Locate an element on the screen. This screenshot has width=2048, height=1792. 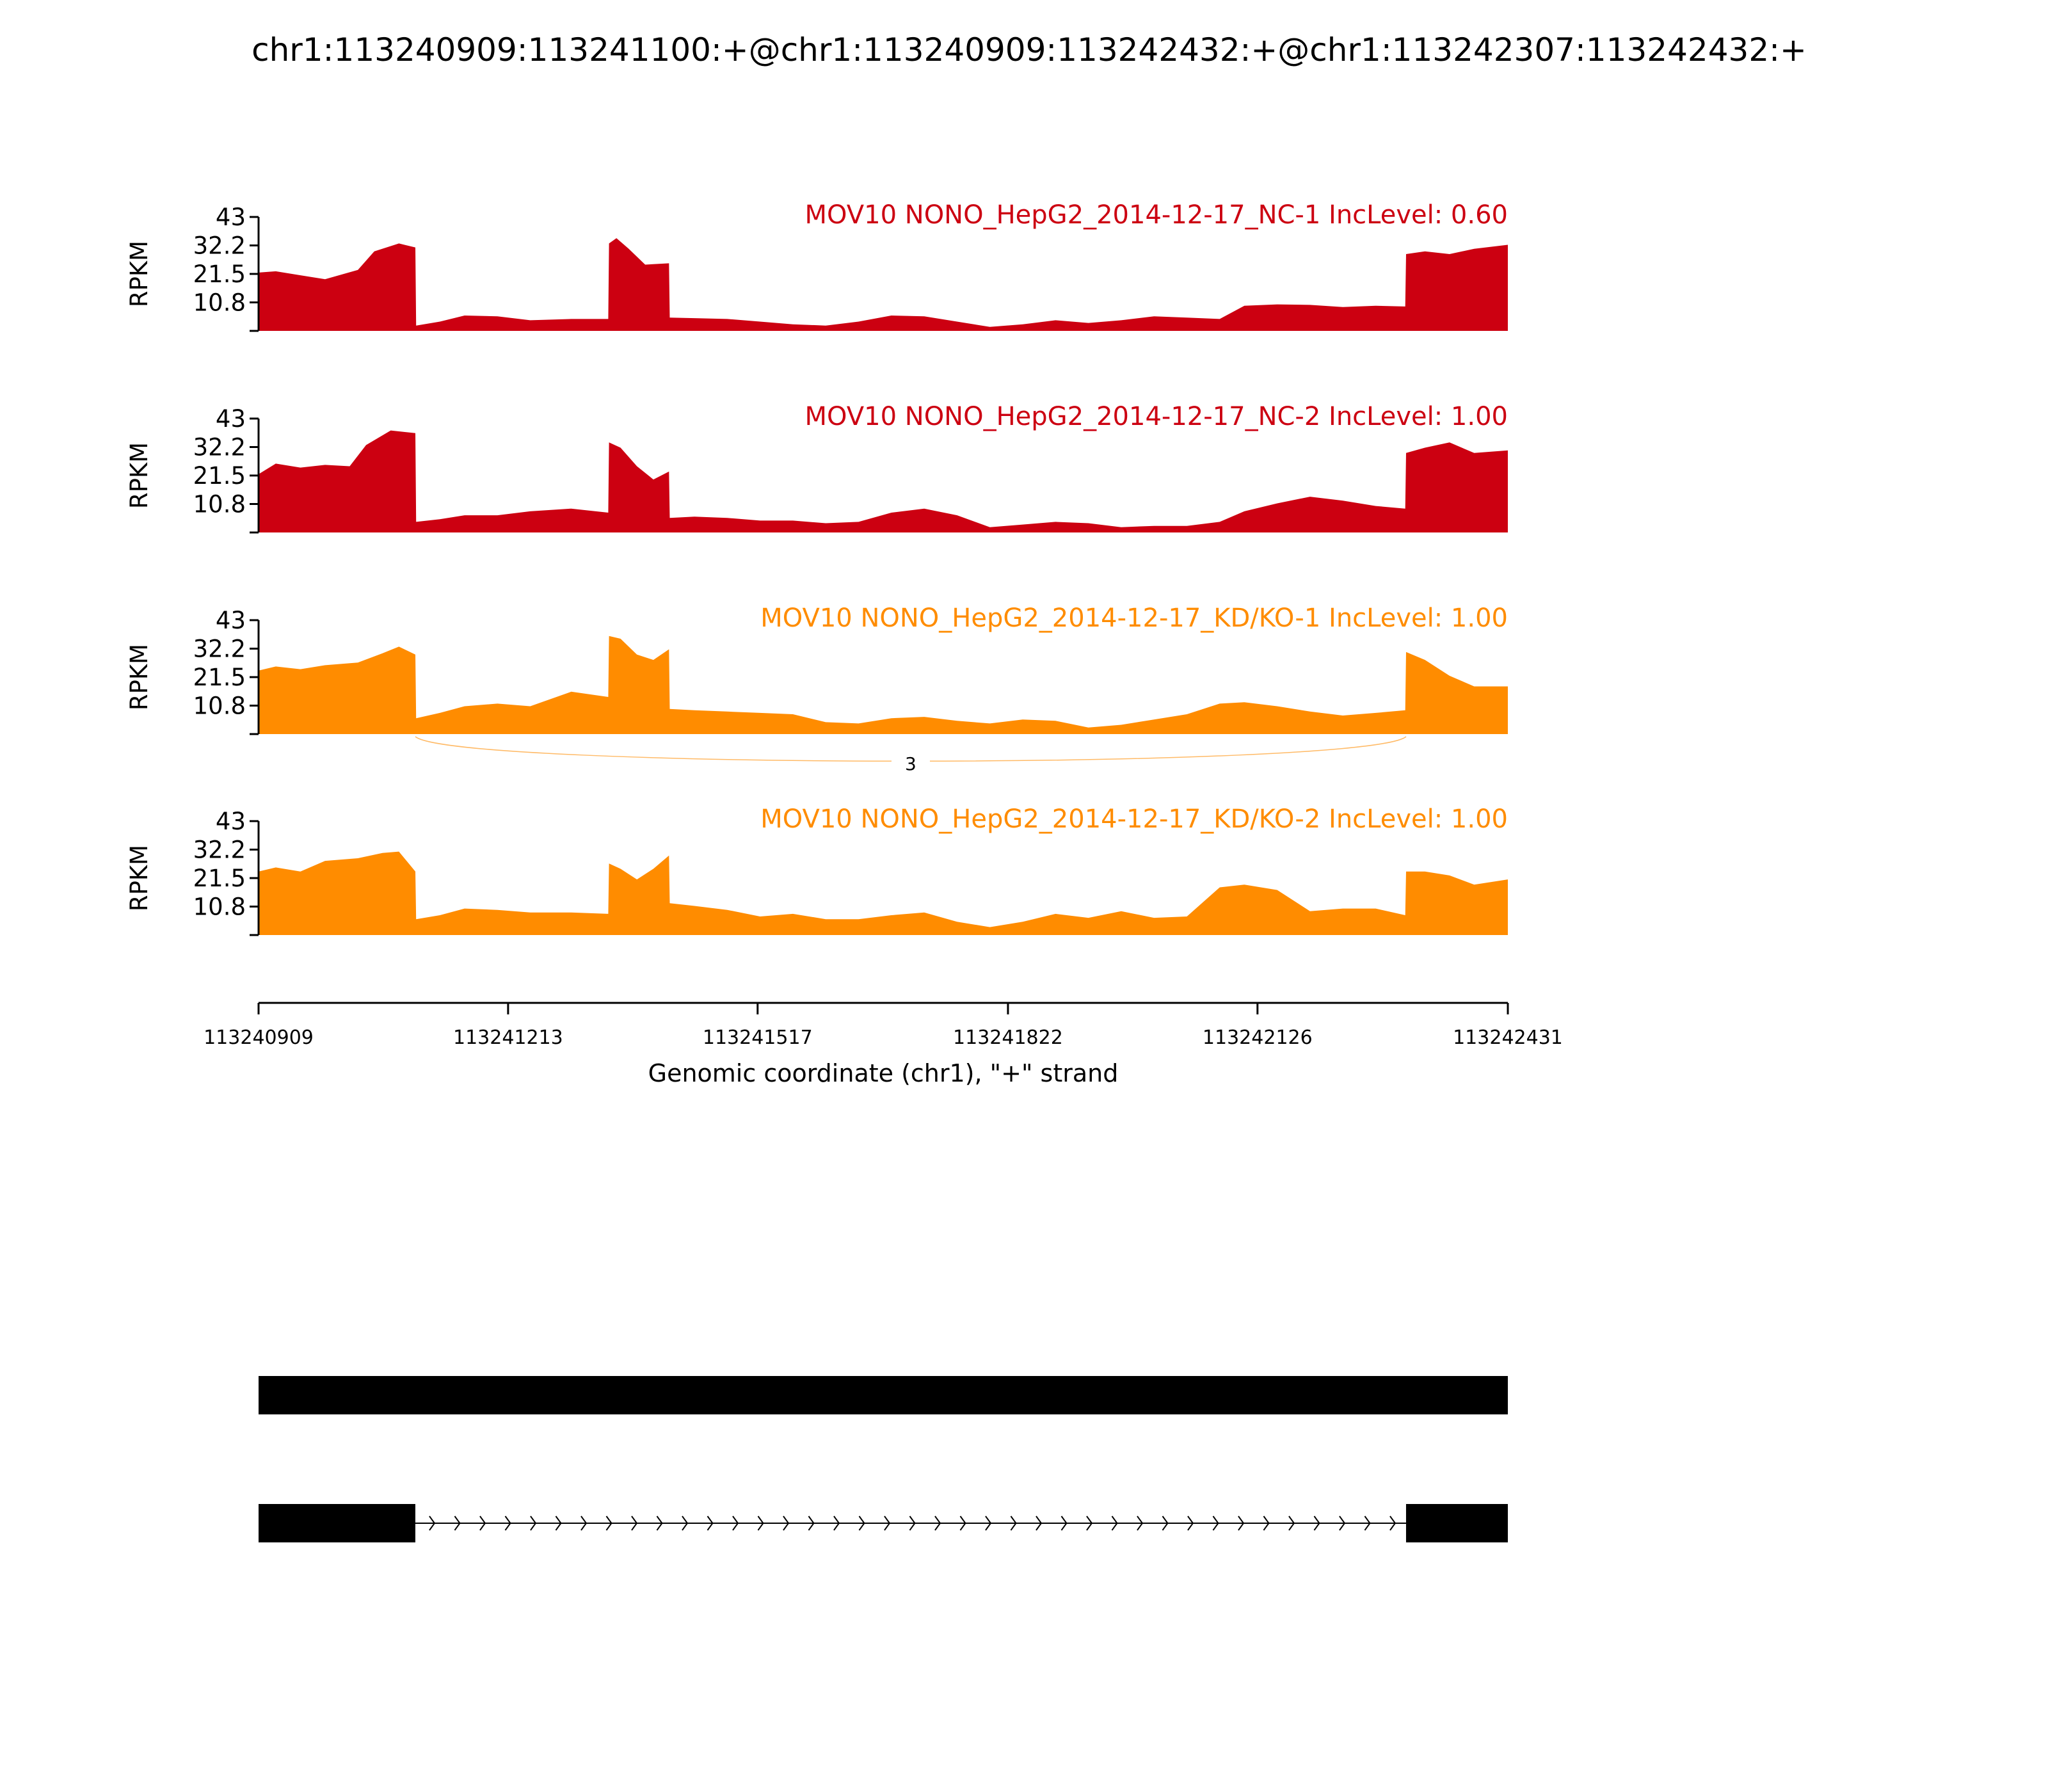
x-tick-label: 113241213 is located at coordinates (508, 1038).